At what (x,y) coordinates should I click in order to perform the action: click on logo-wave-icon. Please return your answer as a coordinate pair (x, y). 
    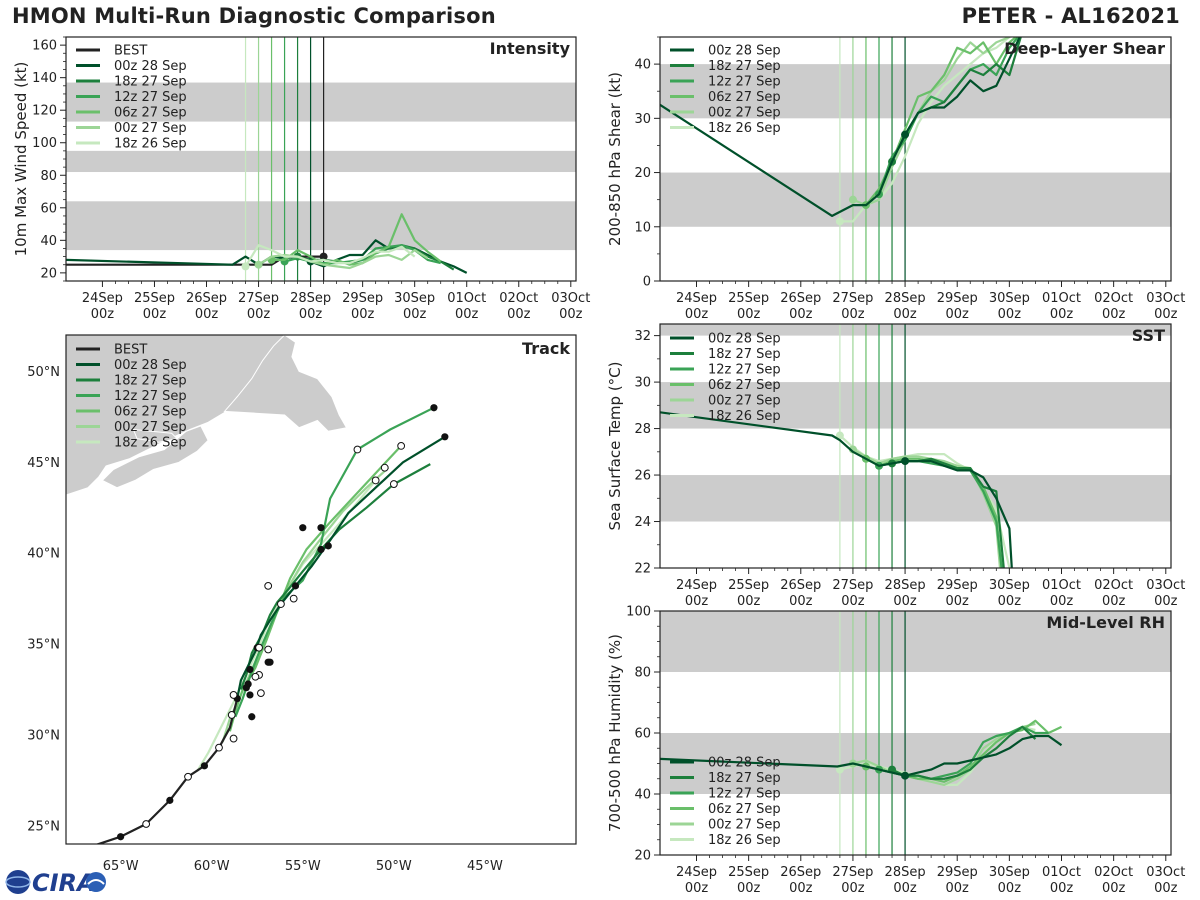
    Looking at the image, I should click on (96, 882).